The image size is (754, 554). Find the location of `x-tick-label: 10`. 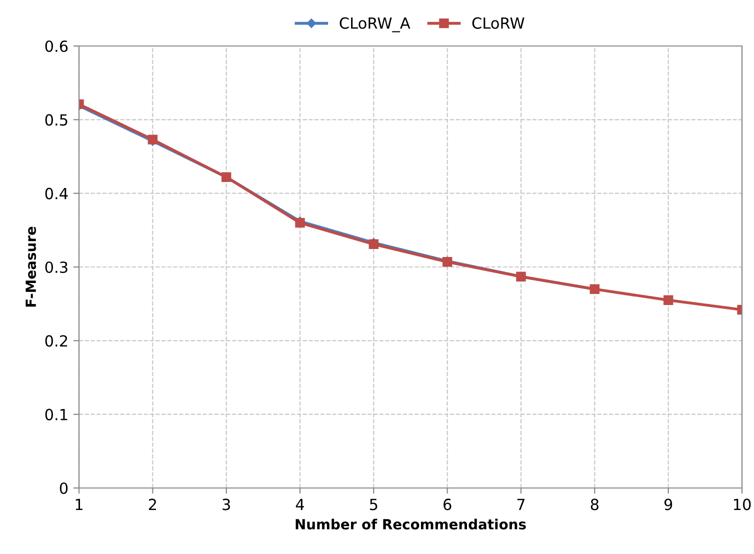

x-tick-label: 10 is located at coordinates (742, 504).